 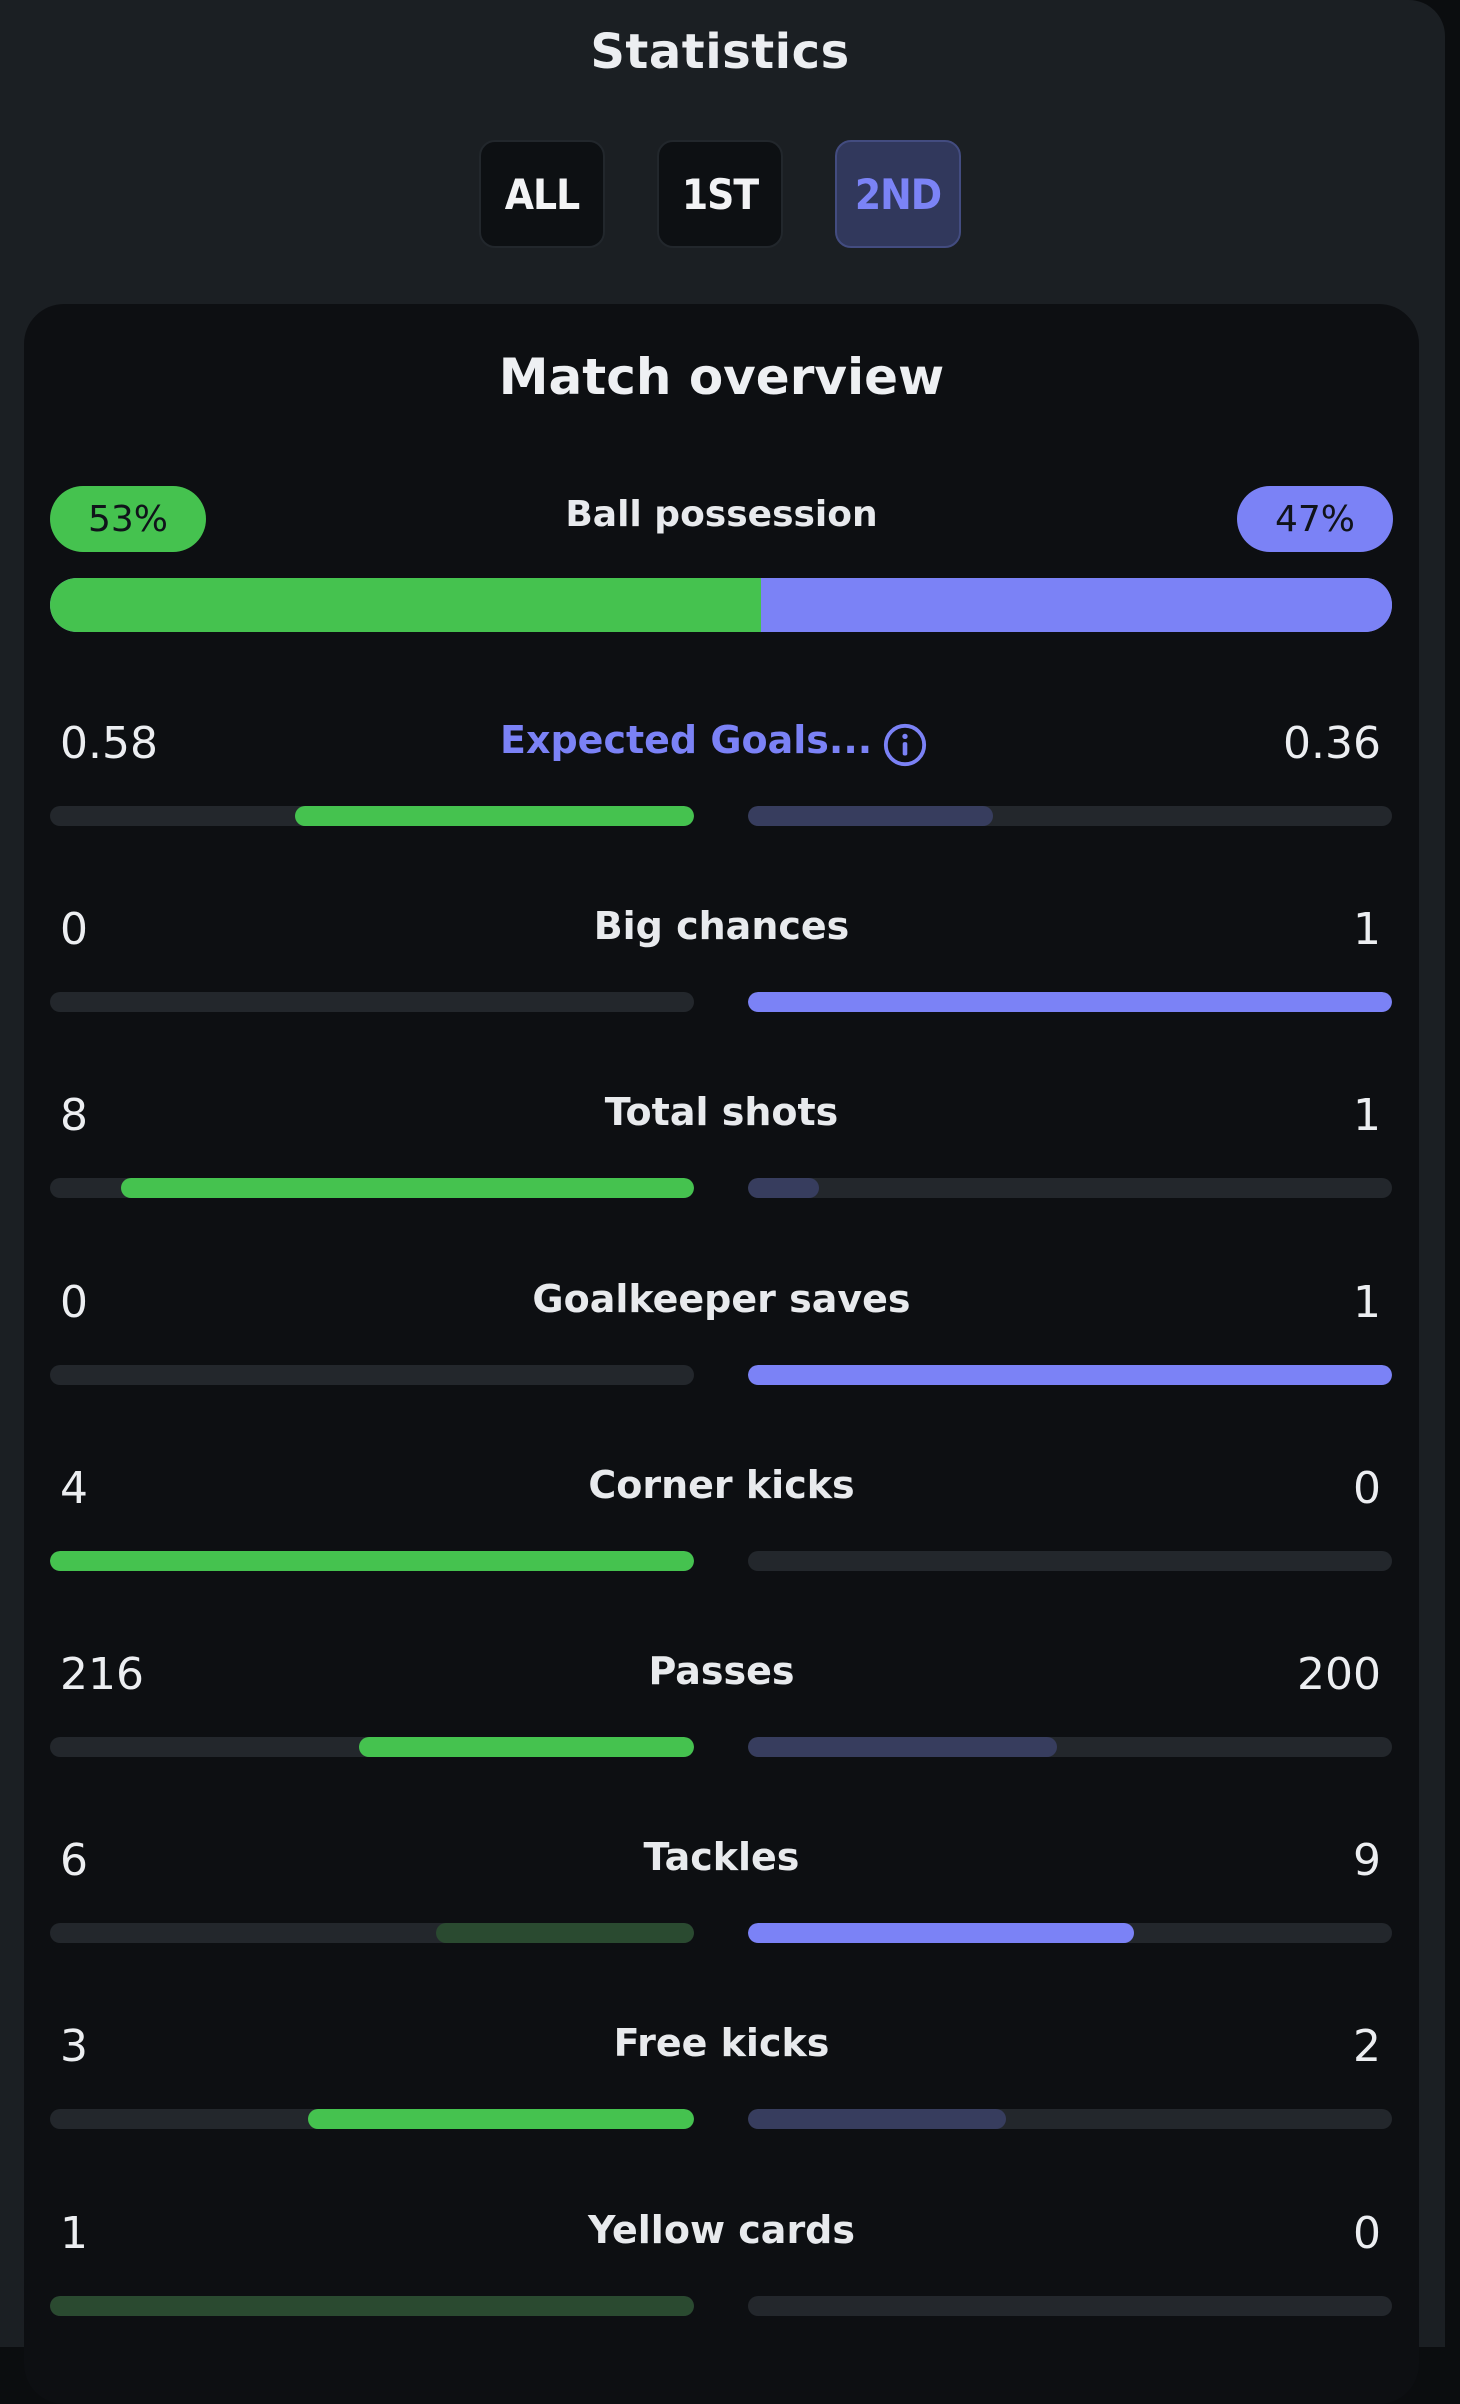 What do you see at coordinates (542, 194) in the screenshot?
I see `tab-all: ALL` at bounding box center [542, 194].